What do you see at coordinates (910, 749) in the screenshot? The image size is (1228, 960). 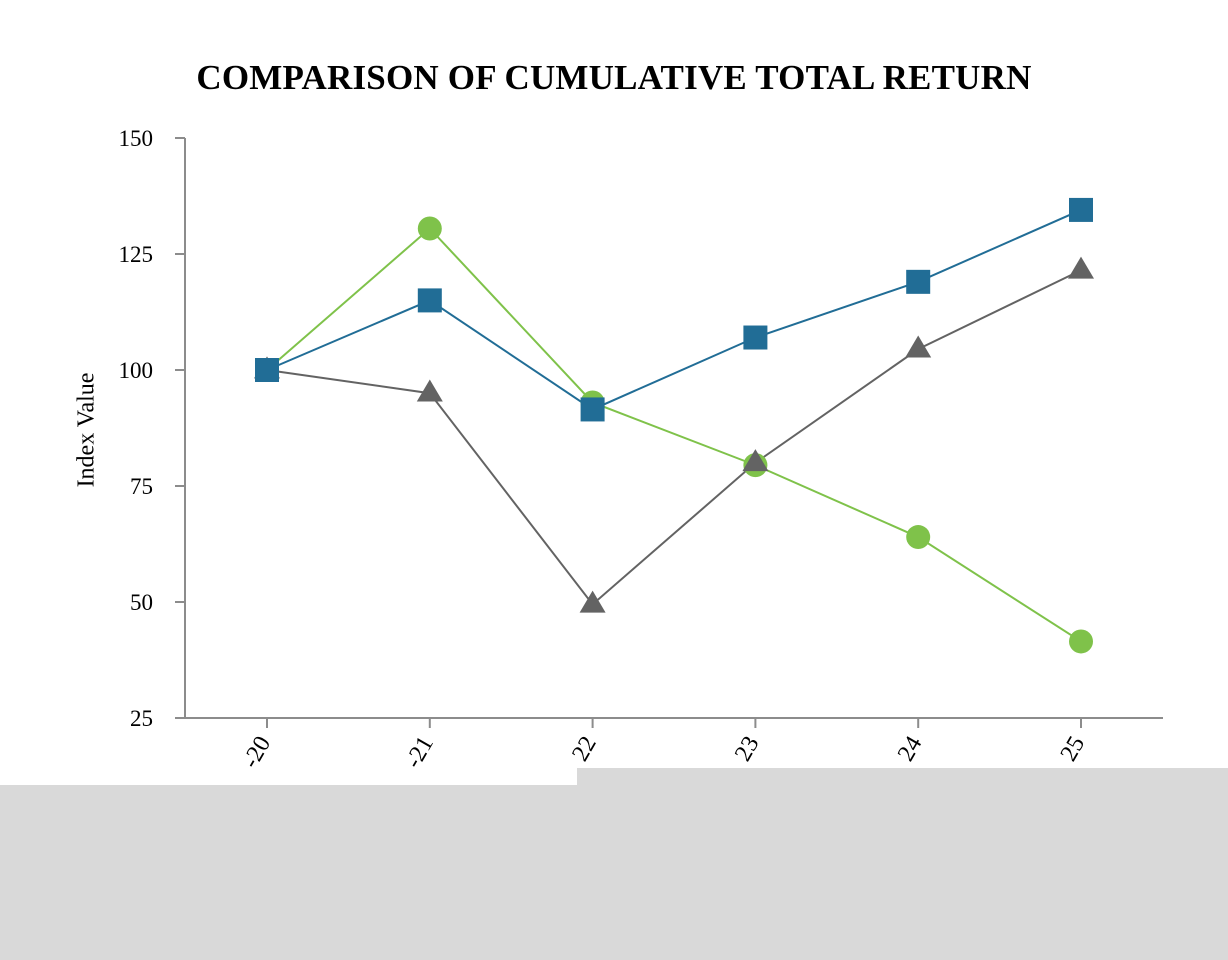 I see `x-tick-label: 24` at bounding box center [910, 749].